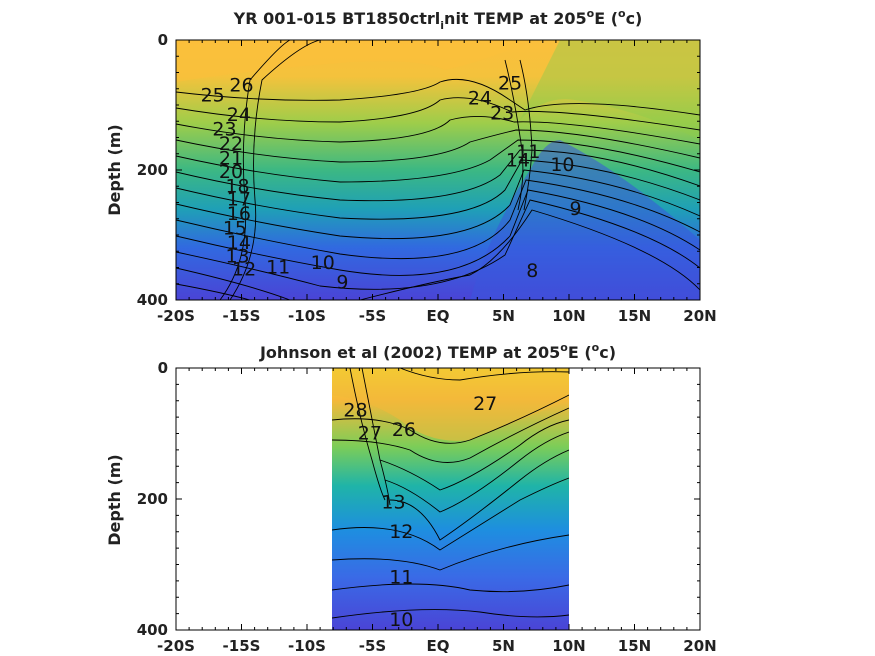 Image resolution: width=875 pixels, height=656 pixels. What do you see at coordinates (532, 271) in the screenshot?
I see `contour-label: 8` at bounding box center [532, 271].